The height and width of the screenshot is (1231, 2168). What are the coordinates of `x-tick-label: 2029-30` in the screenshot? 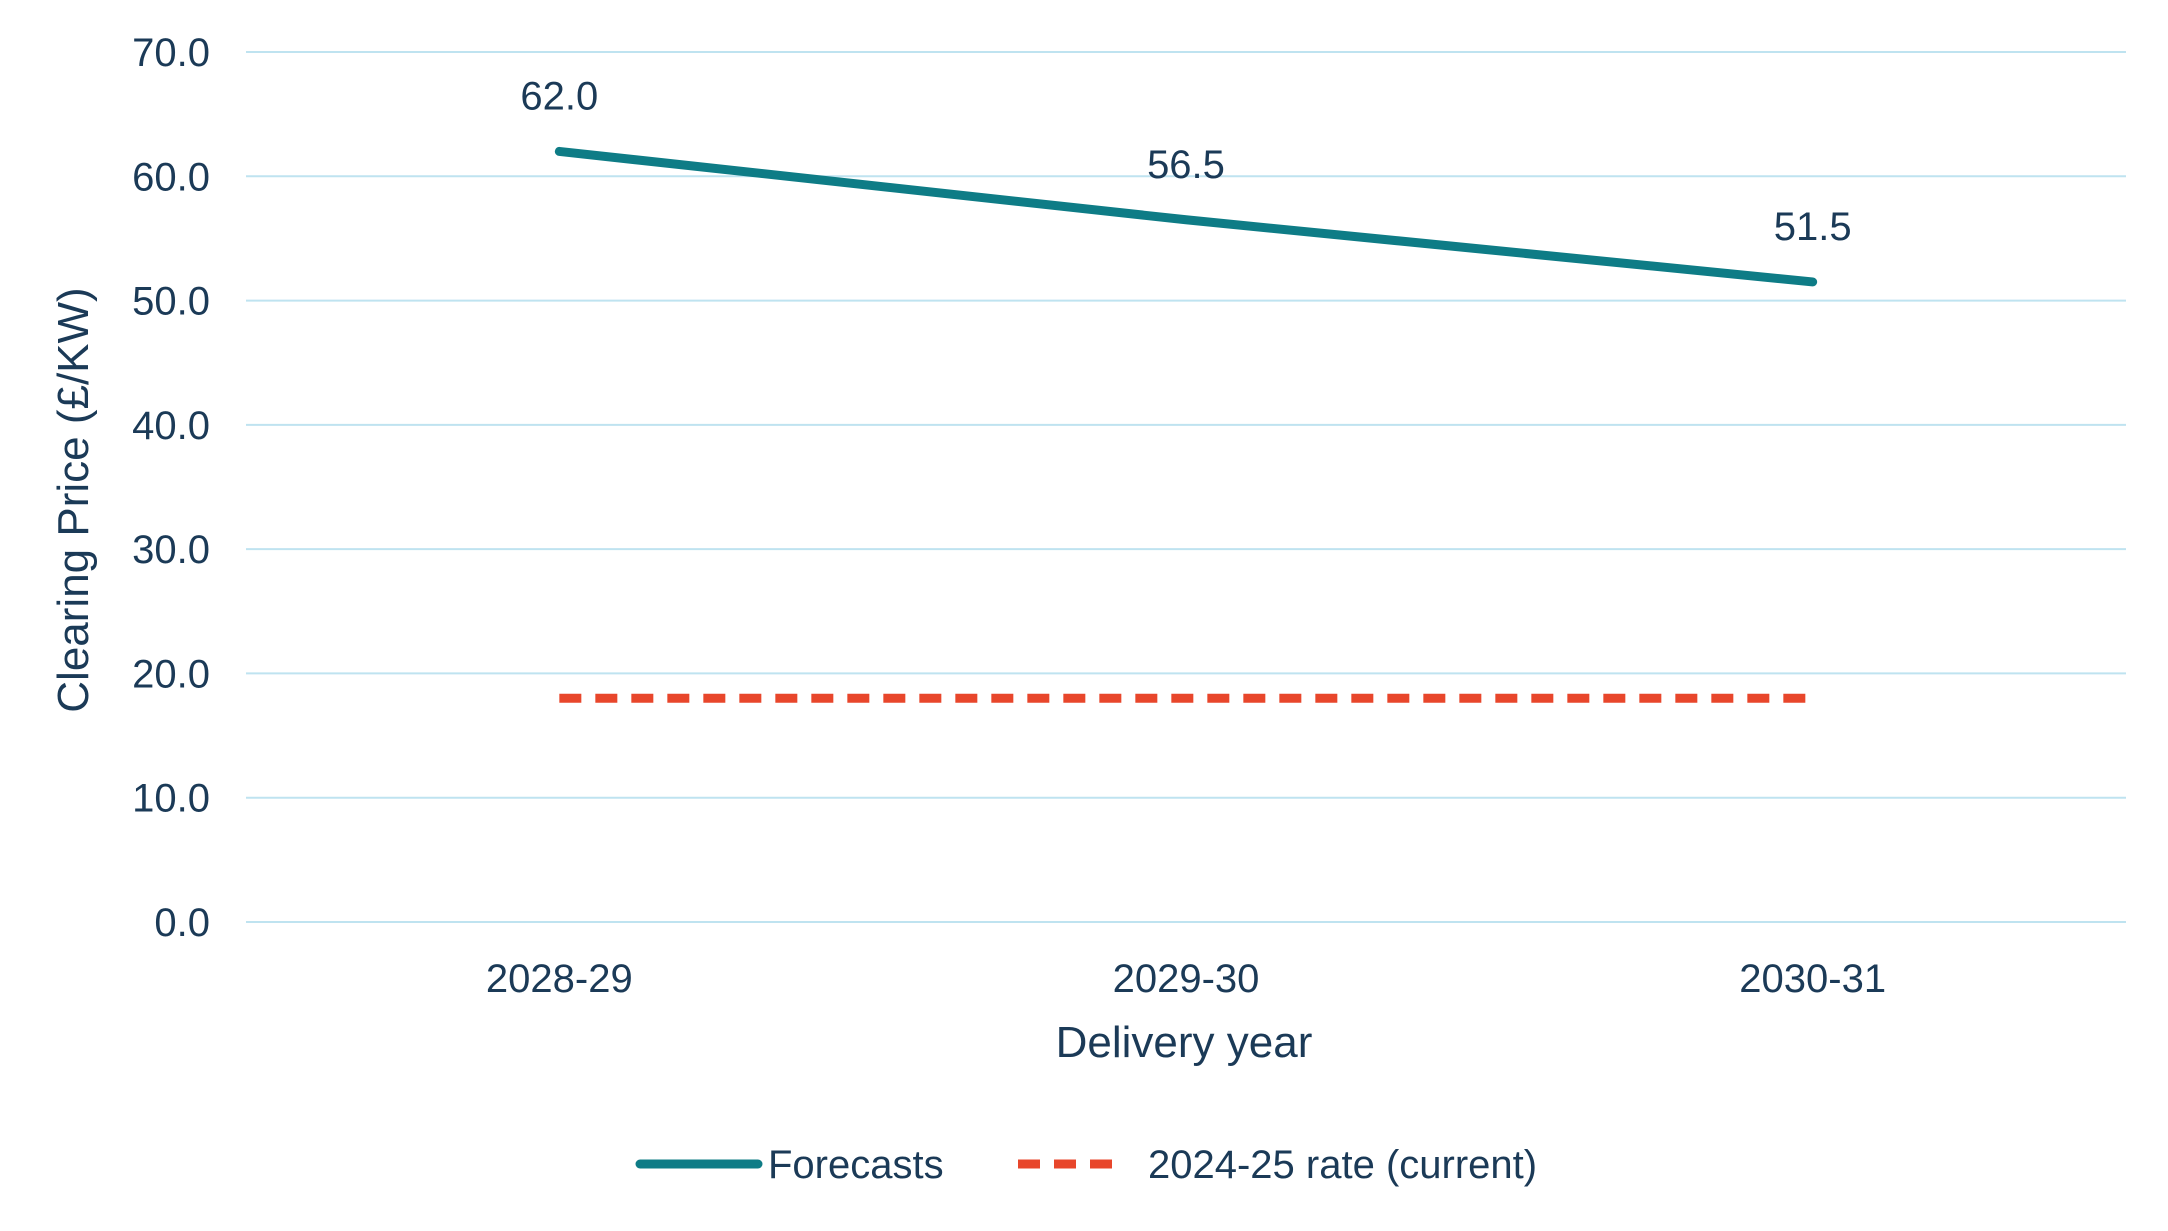 It's located at (1186, 979).